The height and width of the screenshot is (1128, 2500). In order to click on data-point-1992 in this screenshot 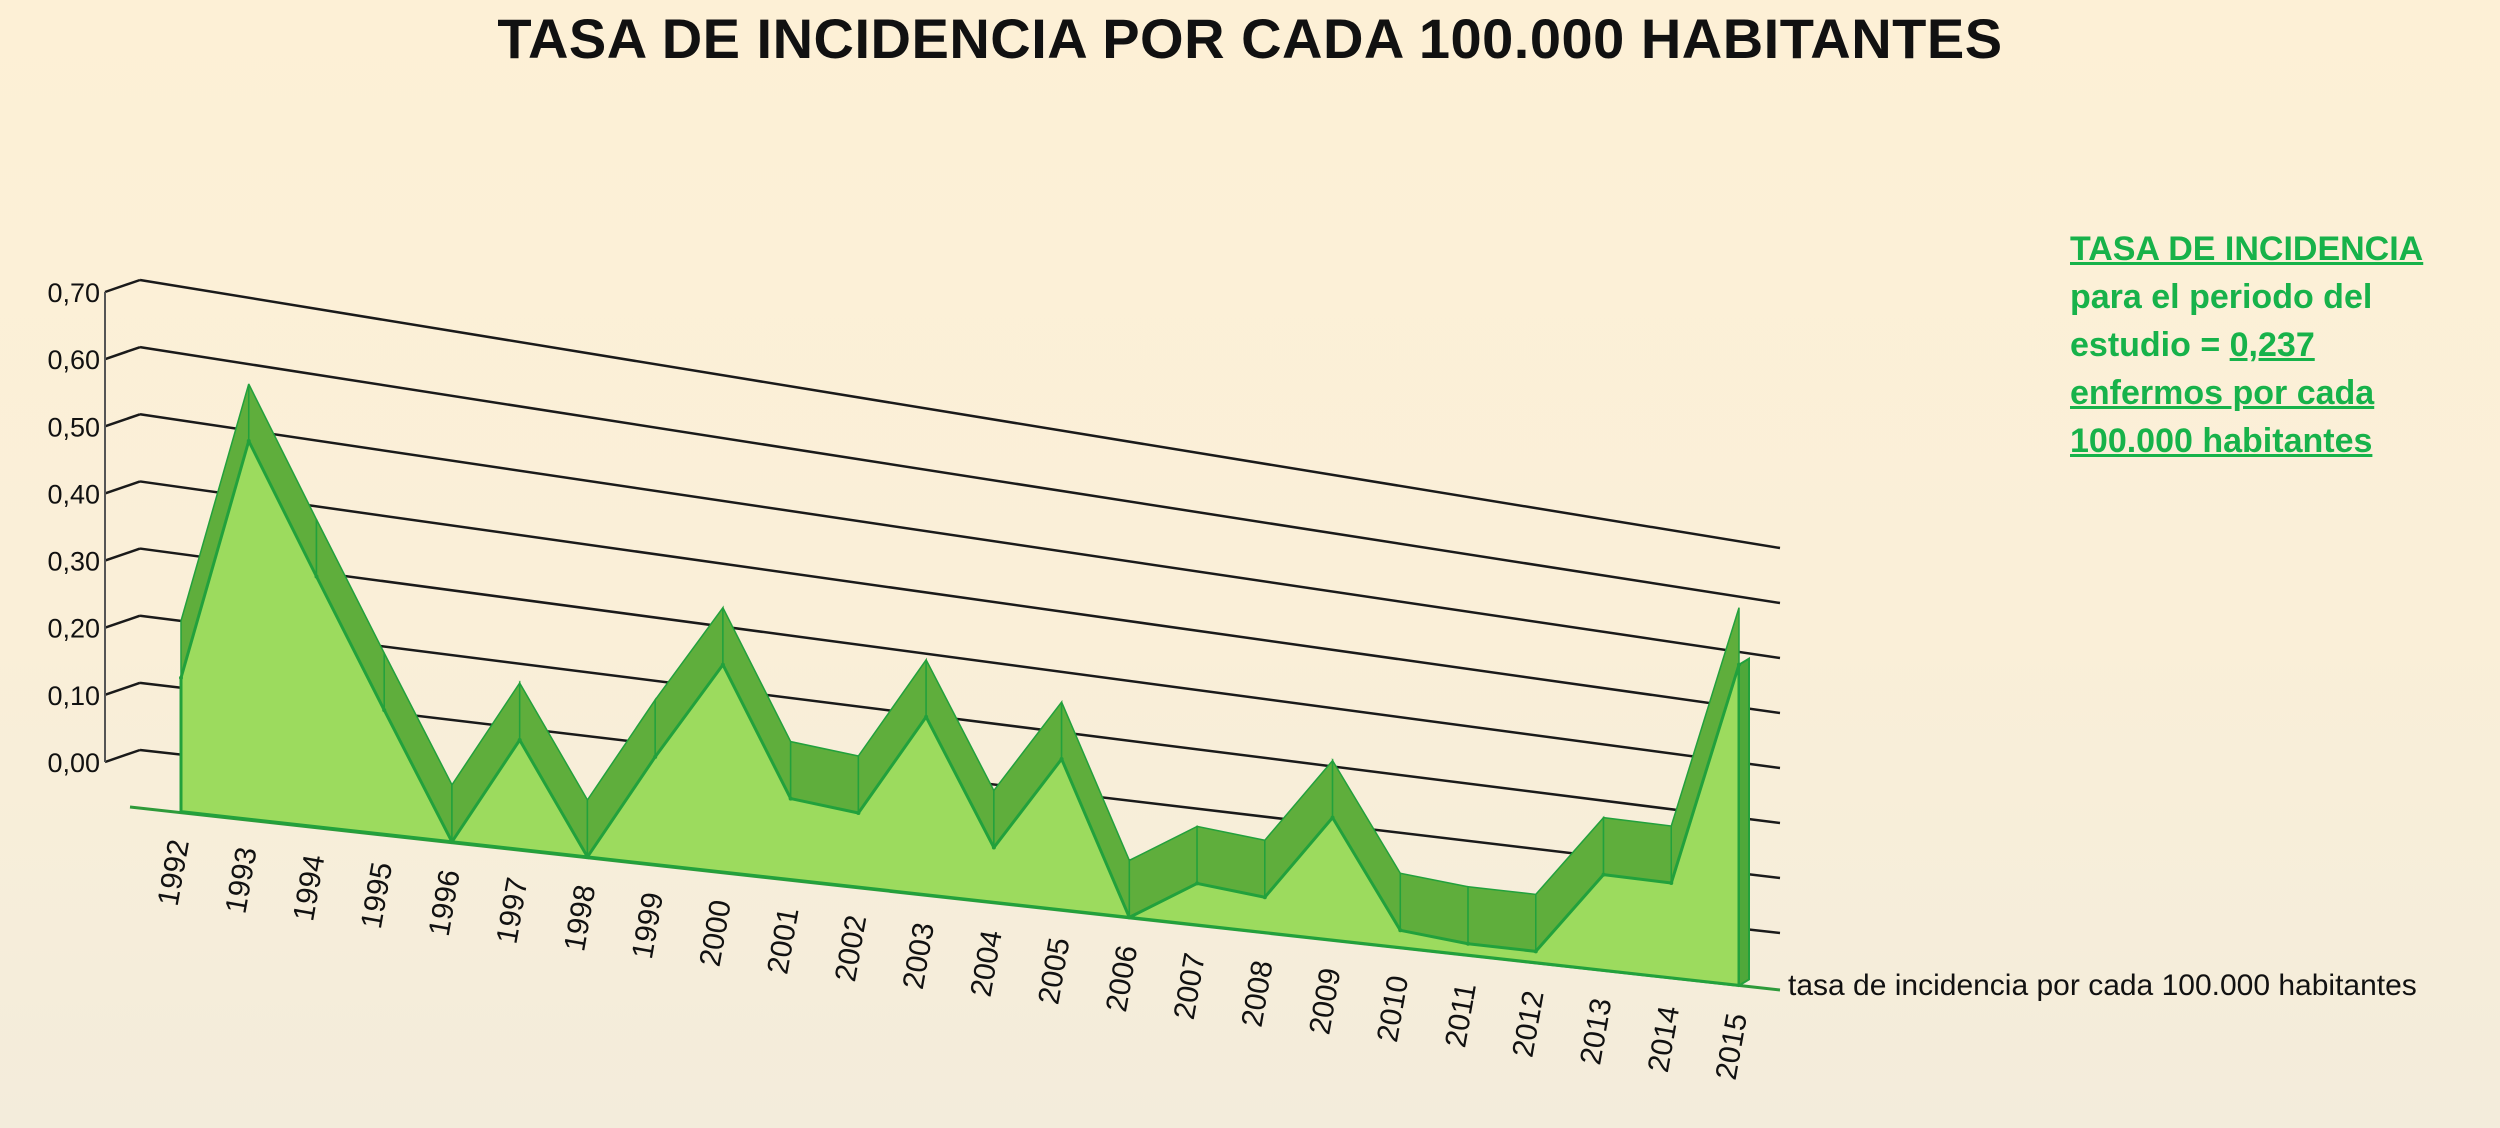, I will do `click(181, 677)`.